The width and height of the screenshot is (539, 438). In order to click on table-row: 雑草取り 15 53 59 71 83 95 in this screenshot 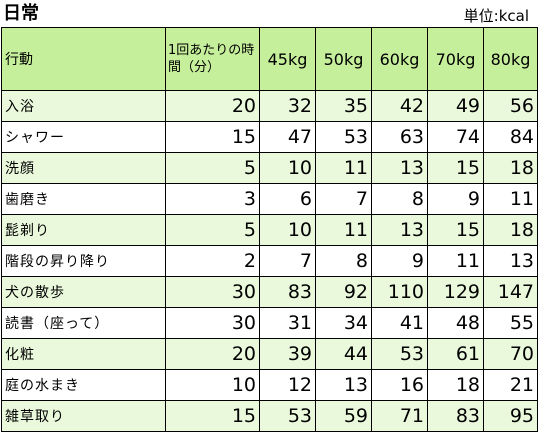, I will do `click(269, 416)`.